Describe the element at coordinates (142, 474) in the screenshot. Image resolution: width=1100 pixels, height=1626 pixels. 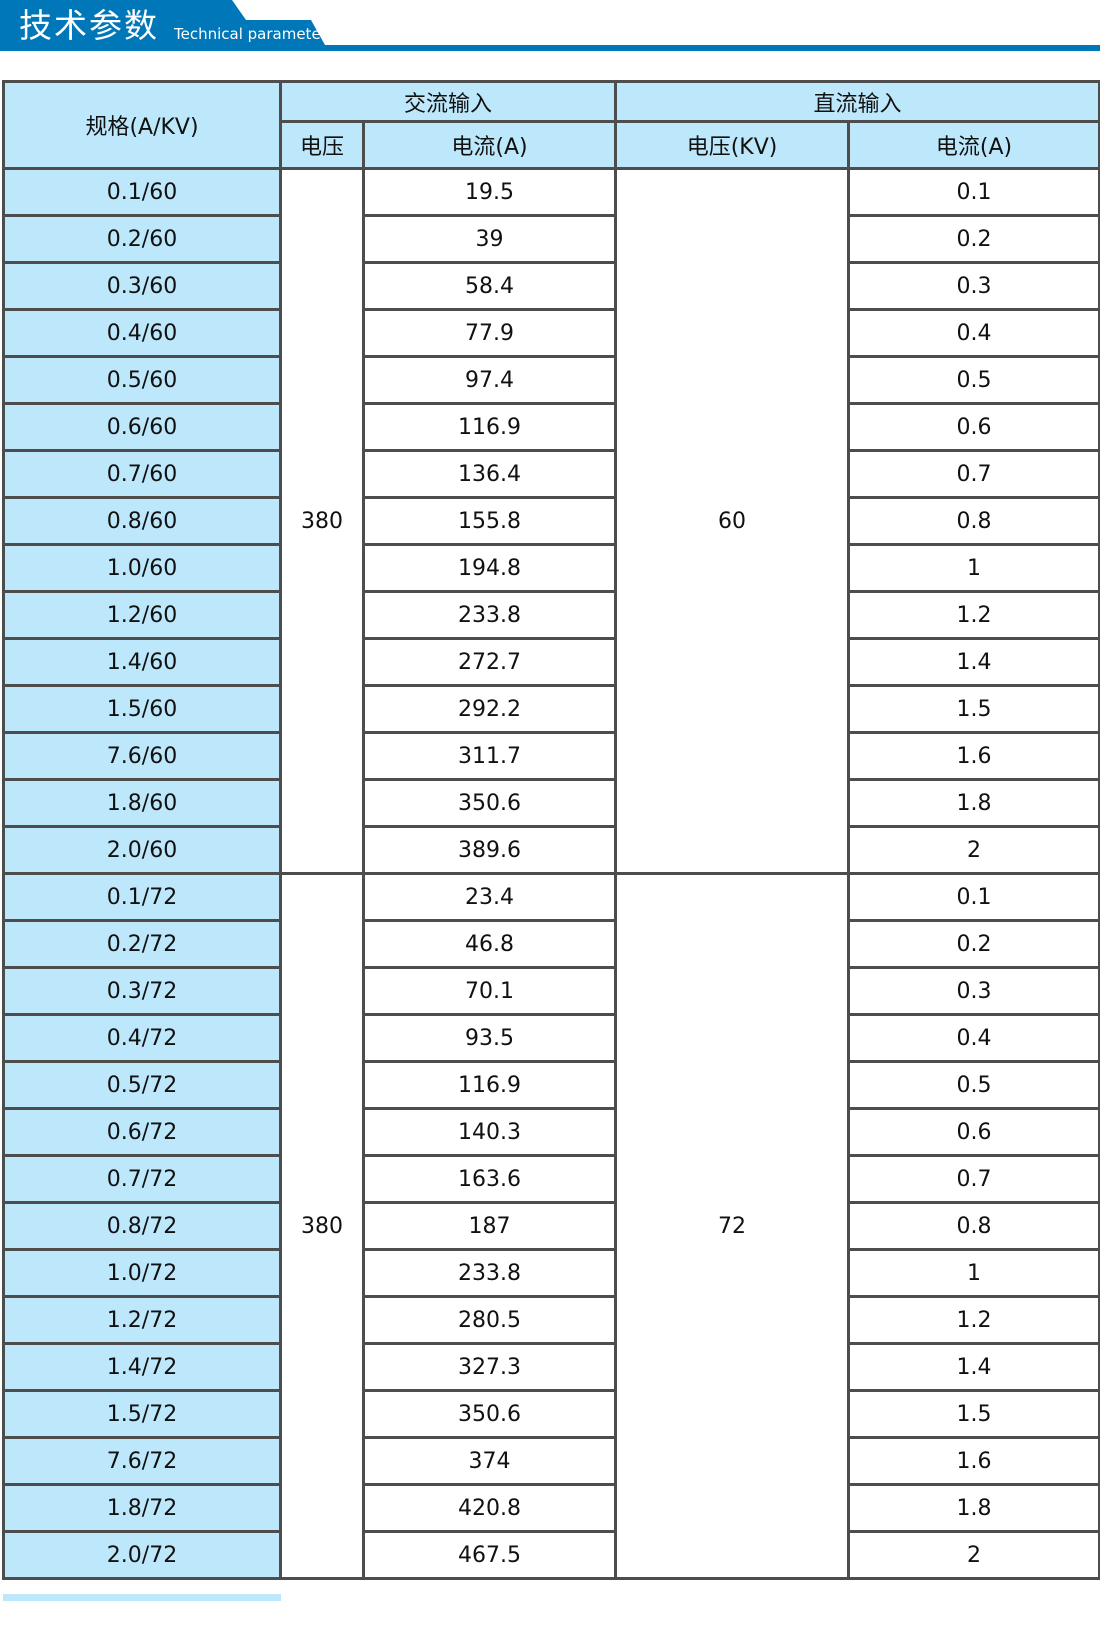
I see `spec-cell: 0.7/60` at that location.